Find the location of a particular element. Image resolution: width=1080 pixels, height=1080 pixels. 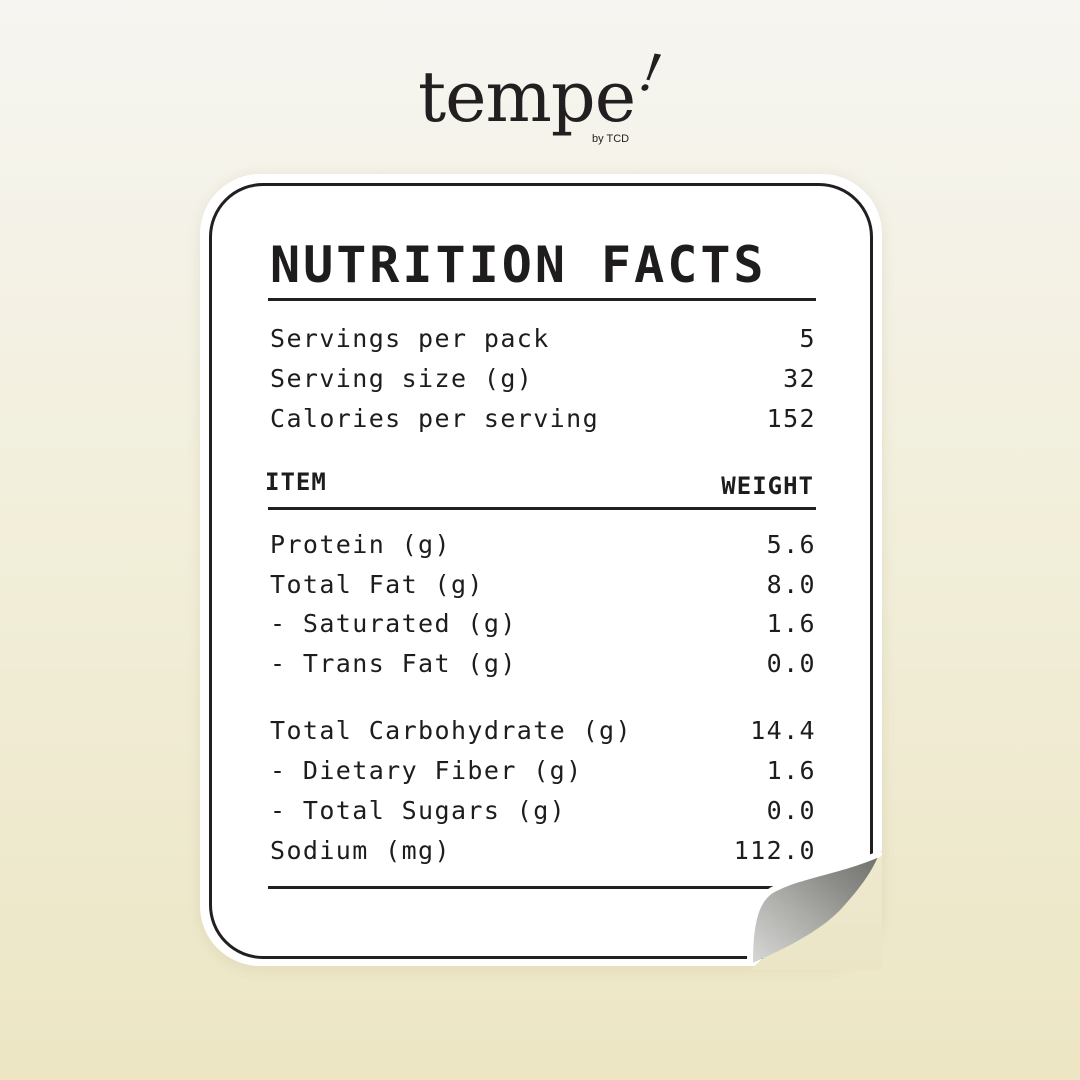

nutrient-label: - Trans Fat (g) is located at coordinates (393, 663).